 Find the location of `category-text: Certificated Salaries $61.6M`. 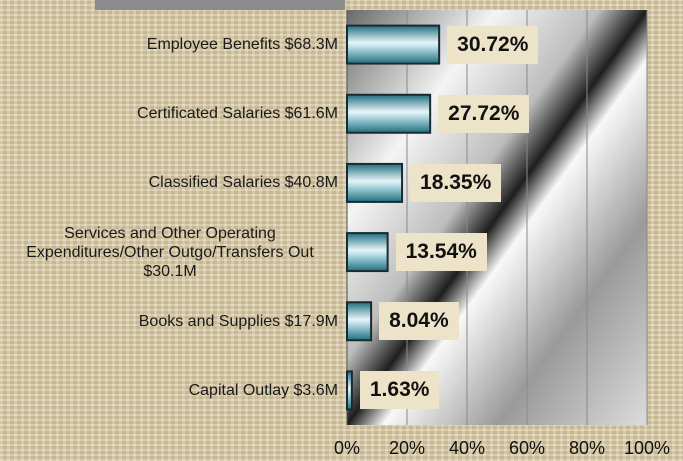

category-text: Certificated Salaries $61.6M is located at coordinates (237, 114).